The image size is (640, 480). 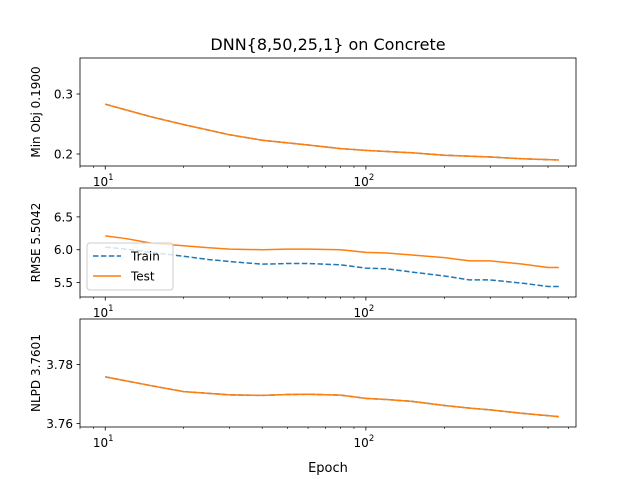 What do you see at coordinates (142, 277) in the screenshot?
I see `legend-label-test: Test` at bounding box center [142, 277].